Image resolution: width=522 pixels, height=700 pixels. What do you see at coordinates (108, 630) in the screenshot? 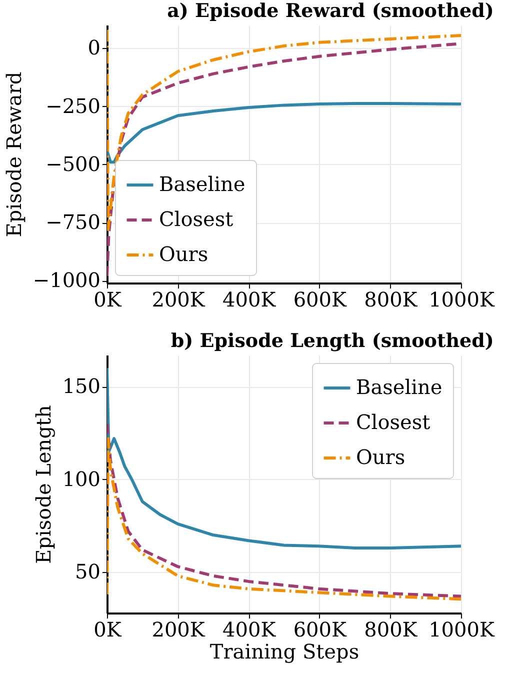
I see `x-tick-label: 0K` at bounding box center [108, 630].